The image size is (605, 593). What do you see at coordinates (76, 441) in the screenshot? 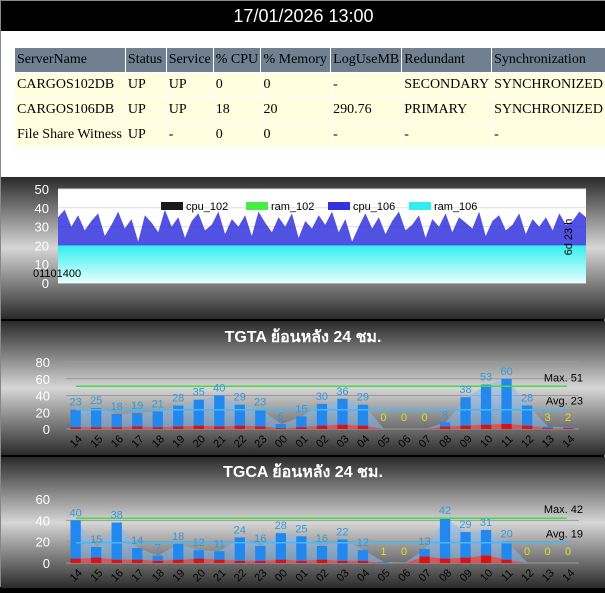
I see `x-tick-label: 14` at bounding box center [76, 441].